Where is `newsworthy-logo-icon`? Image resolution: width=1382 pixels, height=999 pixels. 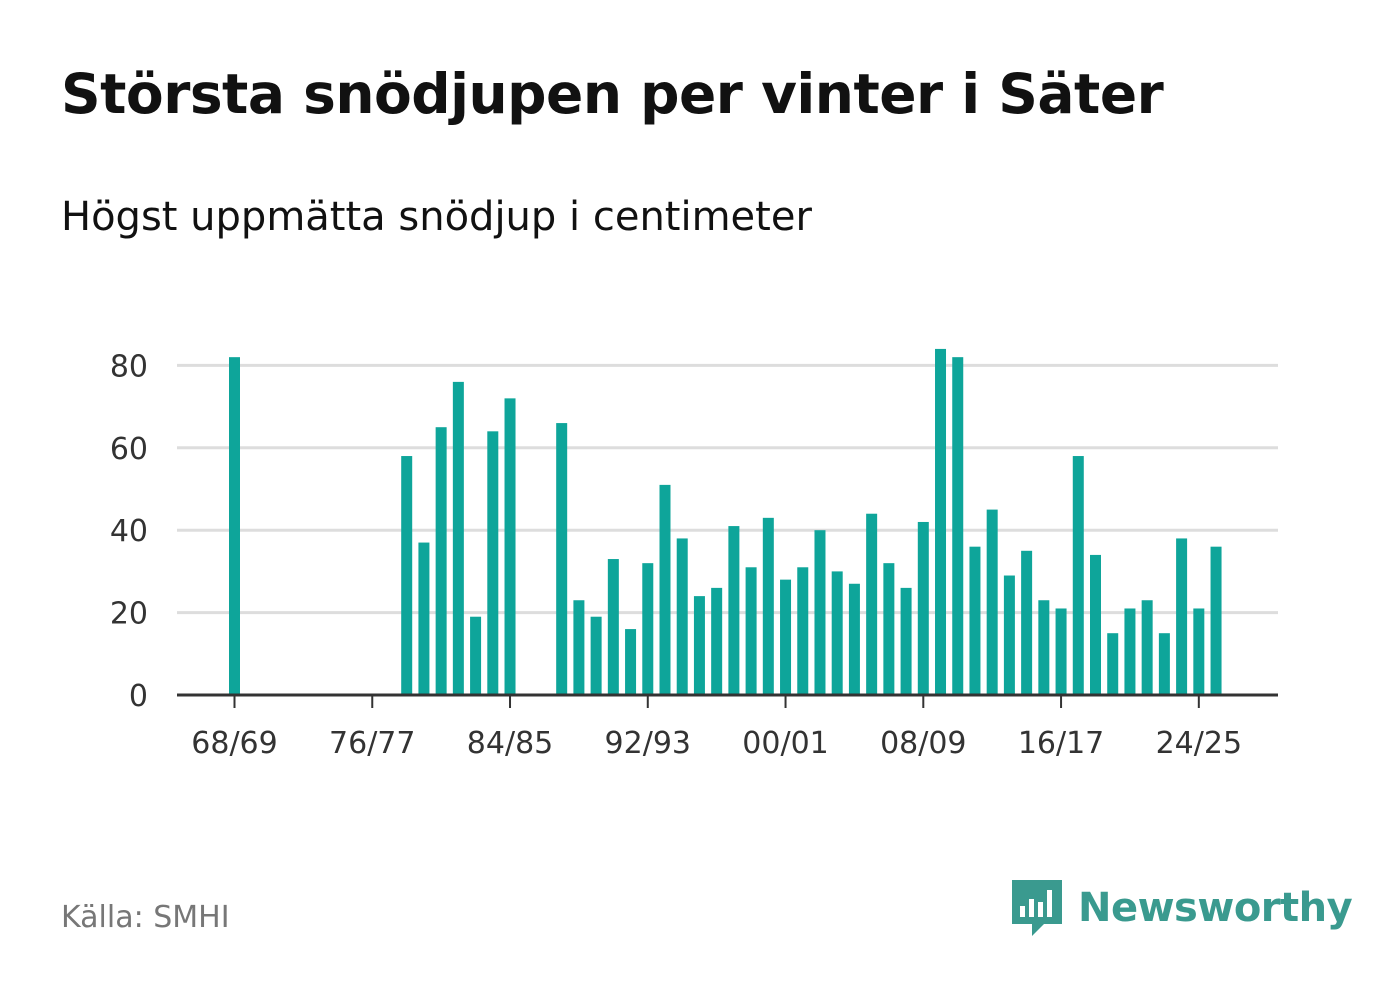
newsworthy-logo-icon is located at coordinates (1037, 908).